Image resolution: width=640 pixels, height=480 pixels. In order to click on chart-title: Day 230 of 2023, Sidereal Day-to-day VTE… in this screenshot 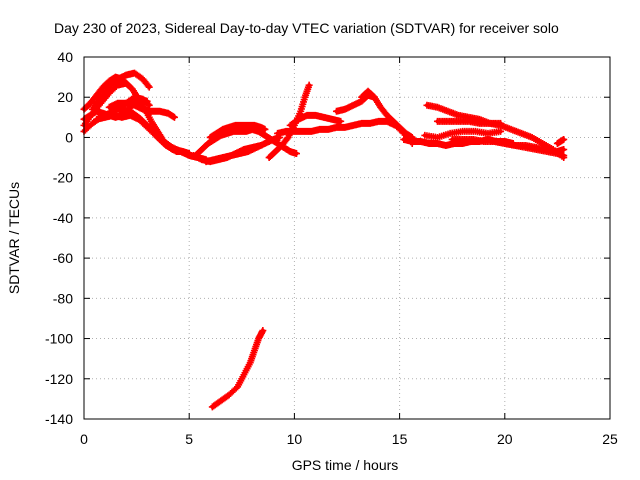, I will do `click(306, 28)`.